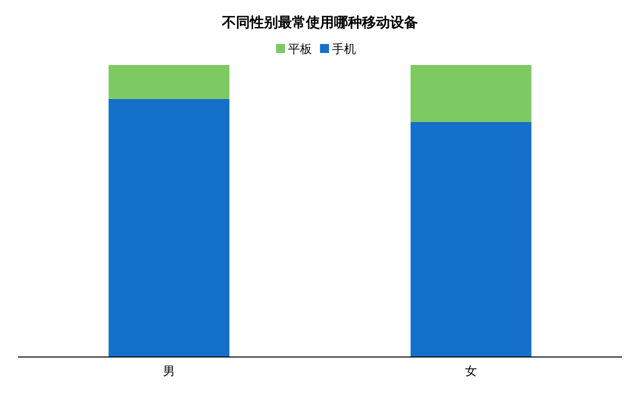 This screenshot has height=396, width=640. What do you see at coordinates (471, 371) in the screenshot?
I see `x-tick-label: 女` at bounding box center [471, 371].